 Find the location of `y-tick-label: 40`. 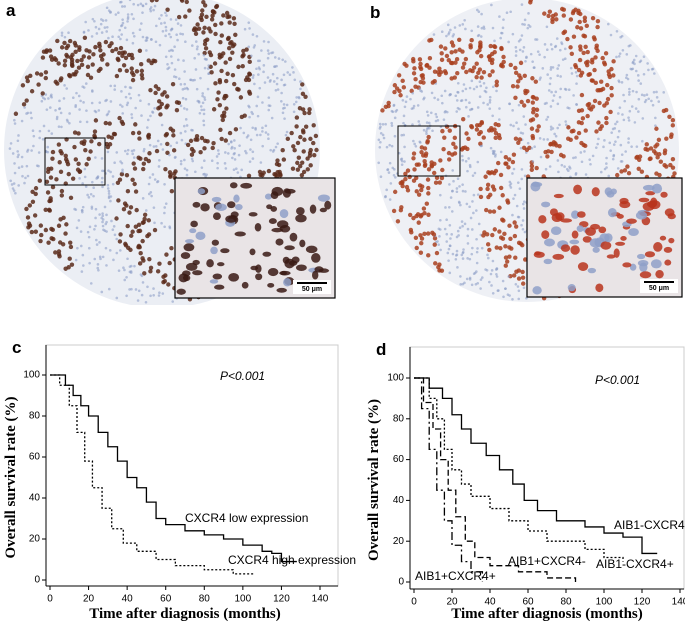

y-tick-label: 40 is located at coordinates (35, 498).